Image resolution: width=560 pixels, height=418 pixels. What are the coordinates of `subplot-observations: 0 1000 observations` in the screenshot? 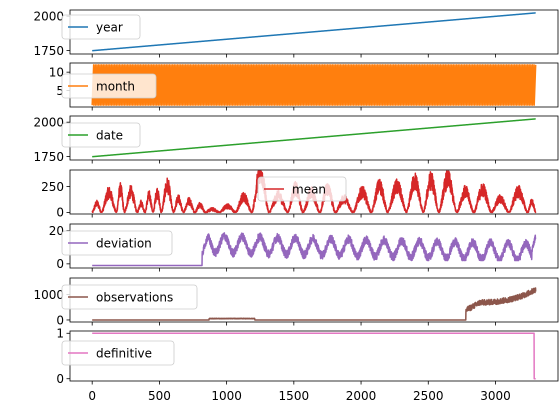 It's located at (296, 302).